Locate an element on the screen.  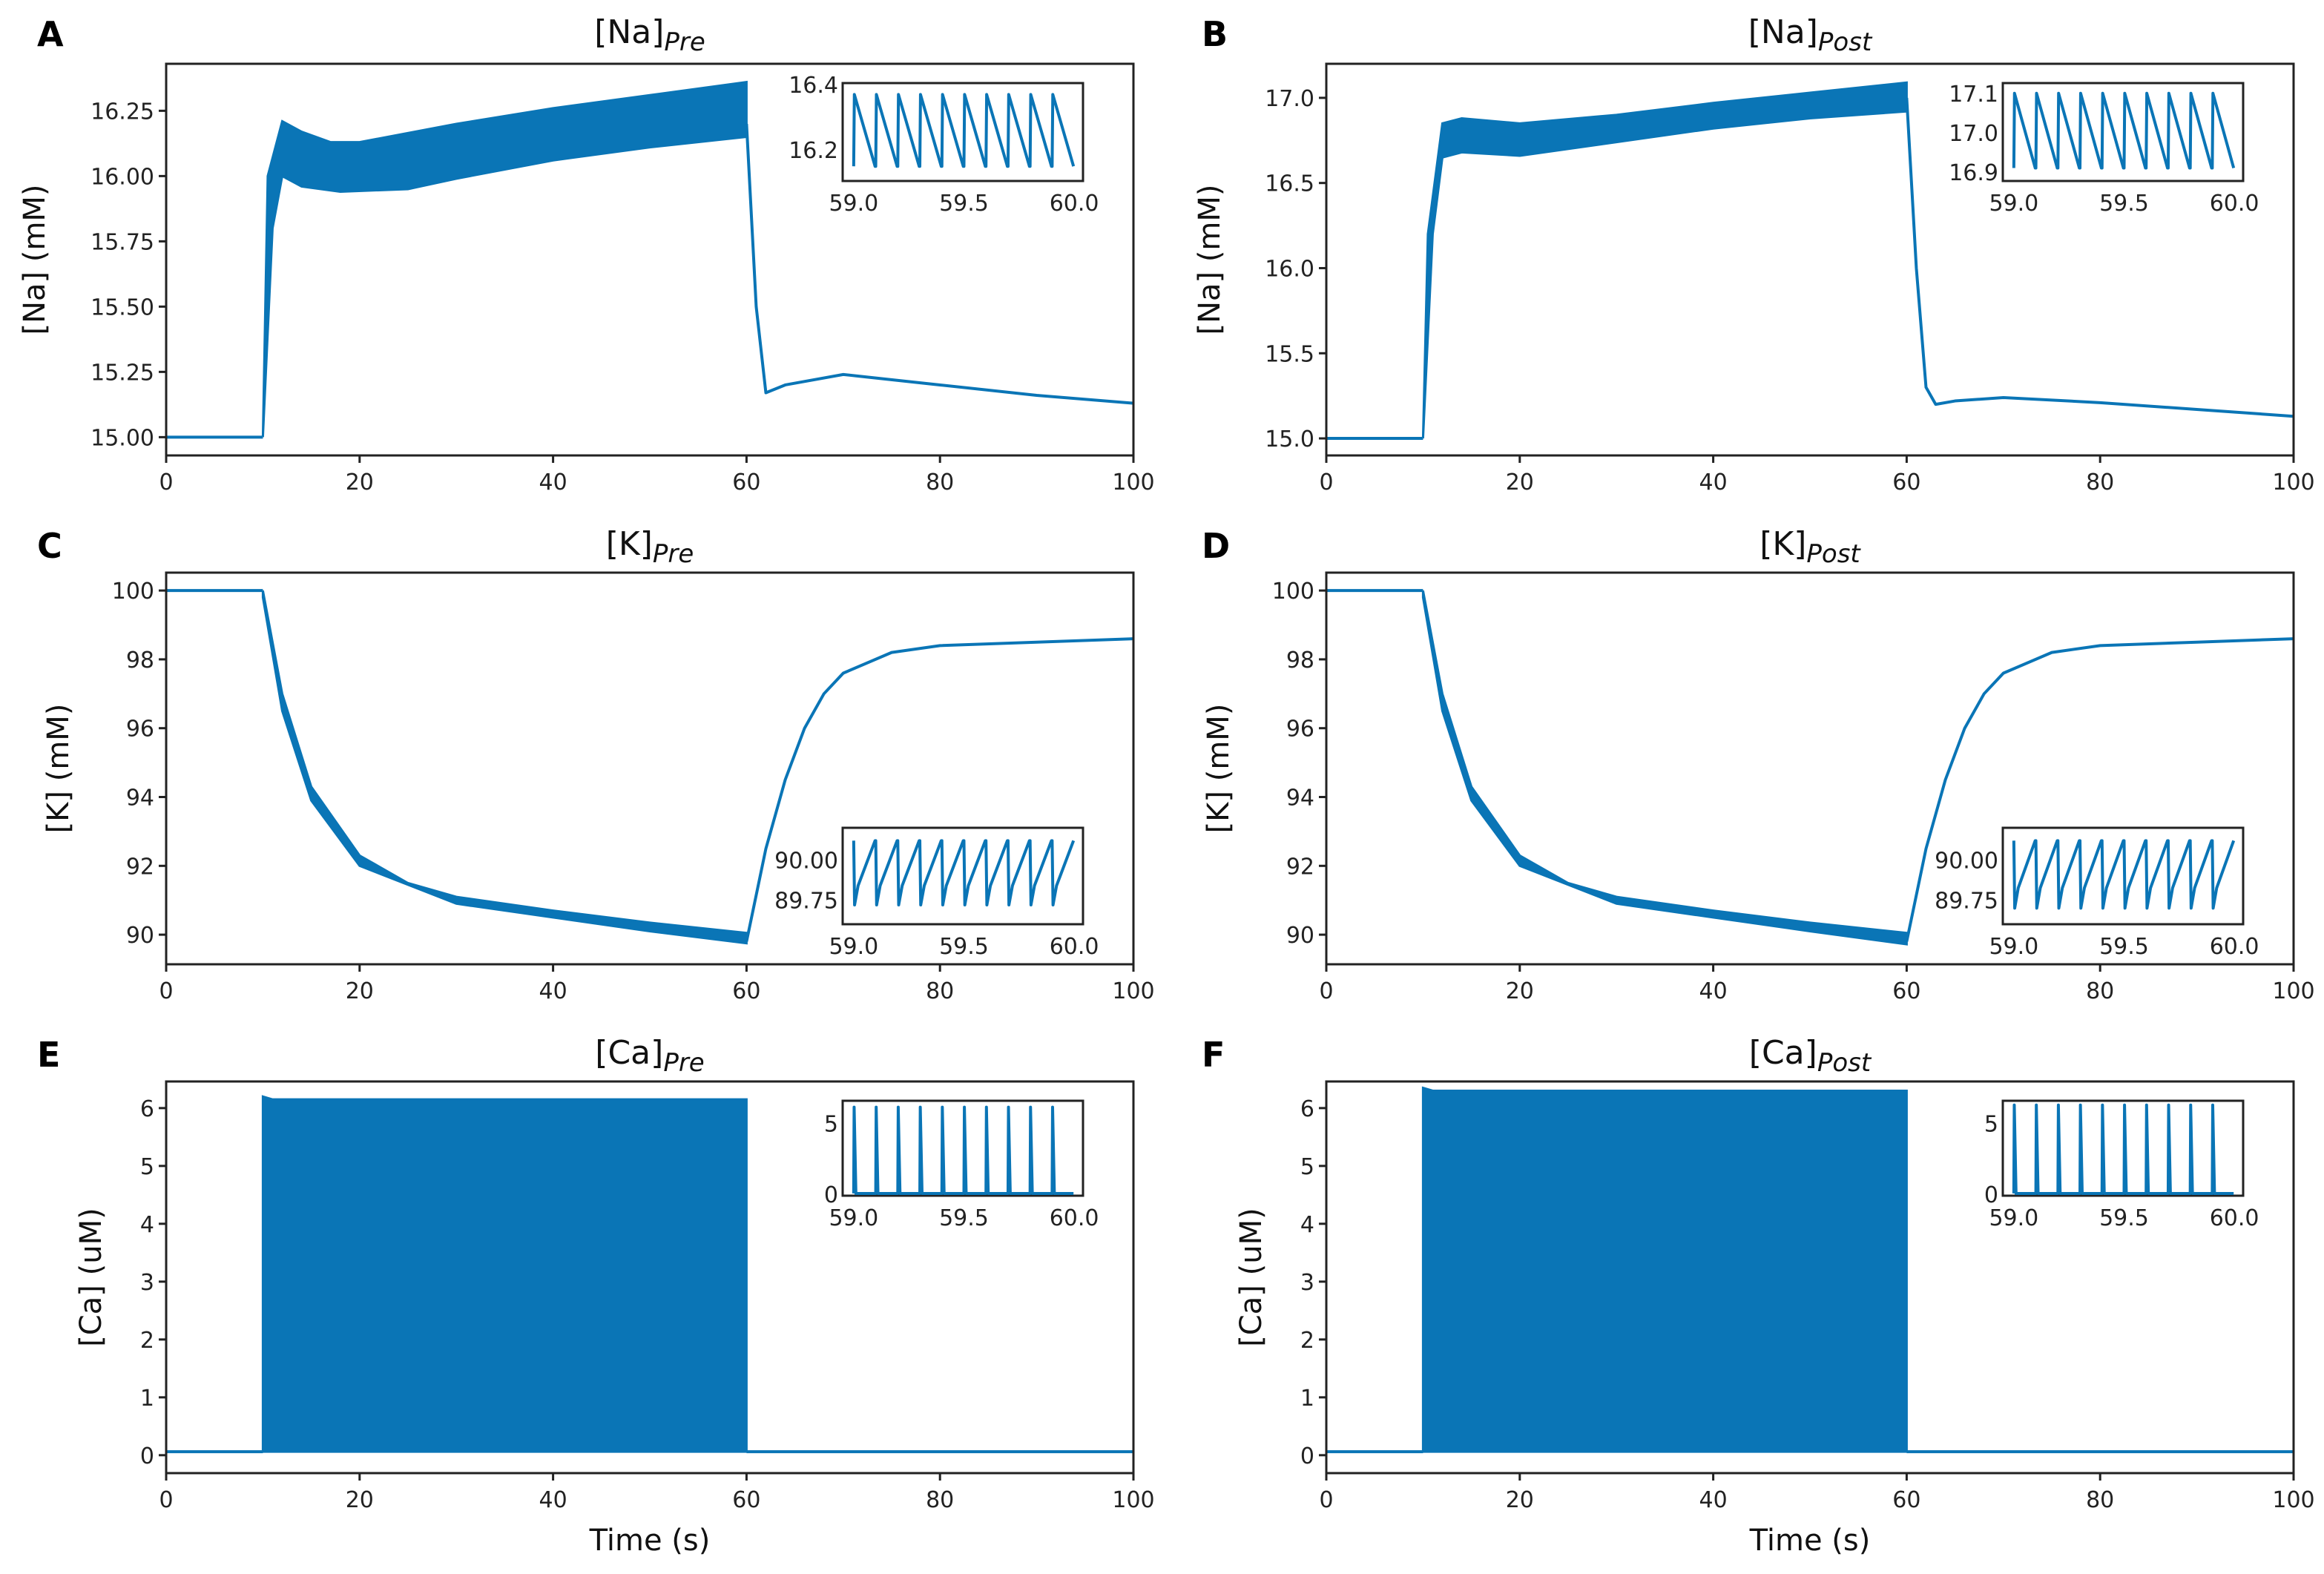
inset-y-tick-label: 17.0 is located at coordinates (1974, 134).